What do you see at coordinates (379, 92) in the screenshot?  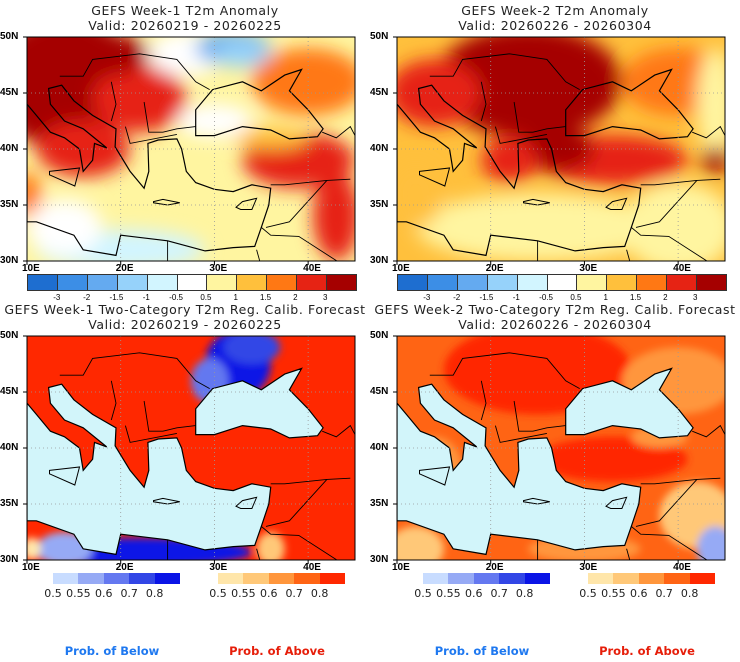 I see `y-tick-label: 45N` at bounding box center [379, 92].